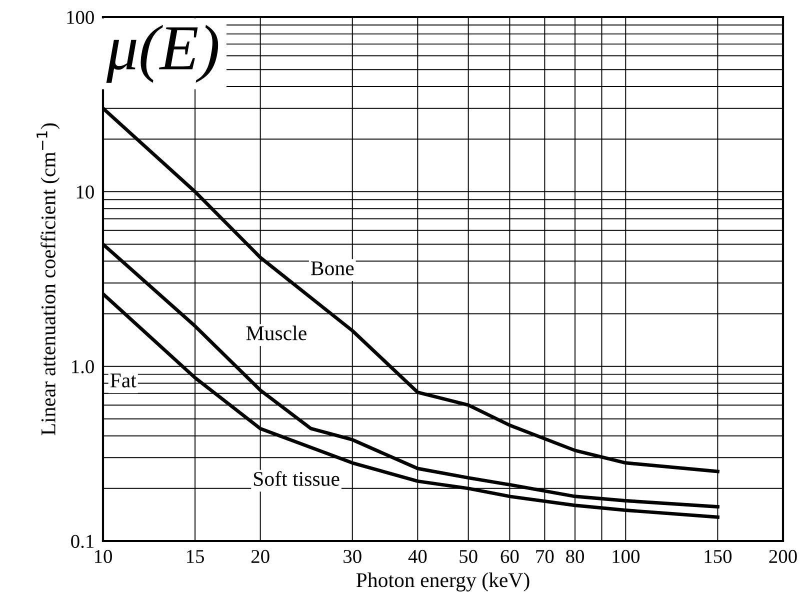  Describe the element at coordinates (332, 268) in the screenshot. I see `annotation: Bone` at that location.